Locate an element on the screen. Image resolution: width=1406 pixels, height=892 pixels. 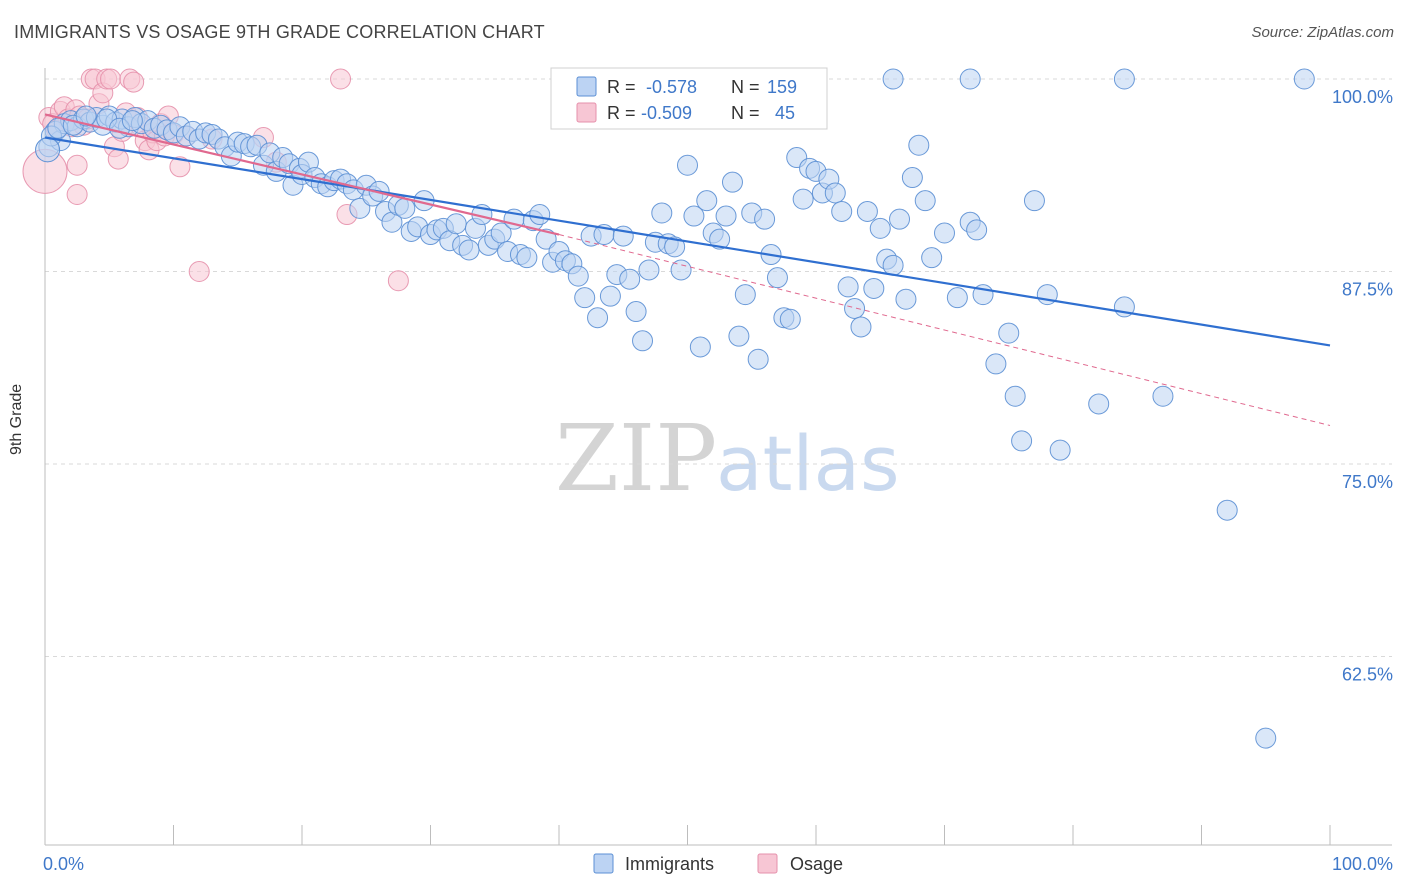
source-credit: Source: ZipAtlas.com is located at coordinates (1322, 32).